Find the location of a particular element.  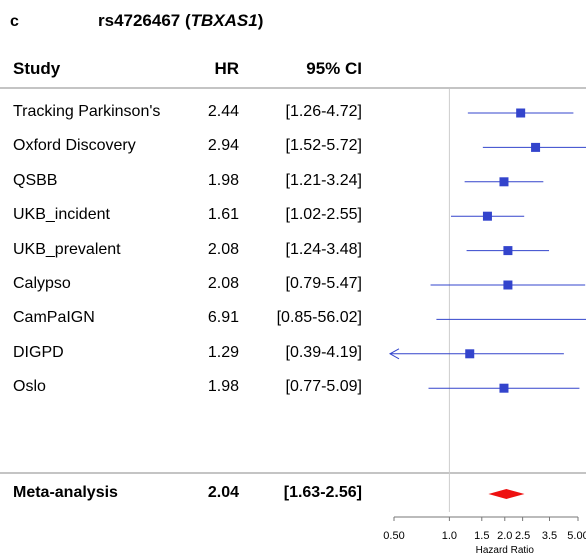

meta-diamond is located at coordinates (506, 494).